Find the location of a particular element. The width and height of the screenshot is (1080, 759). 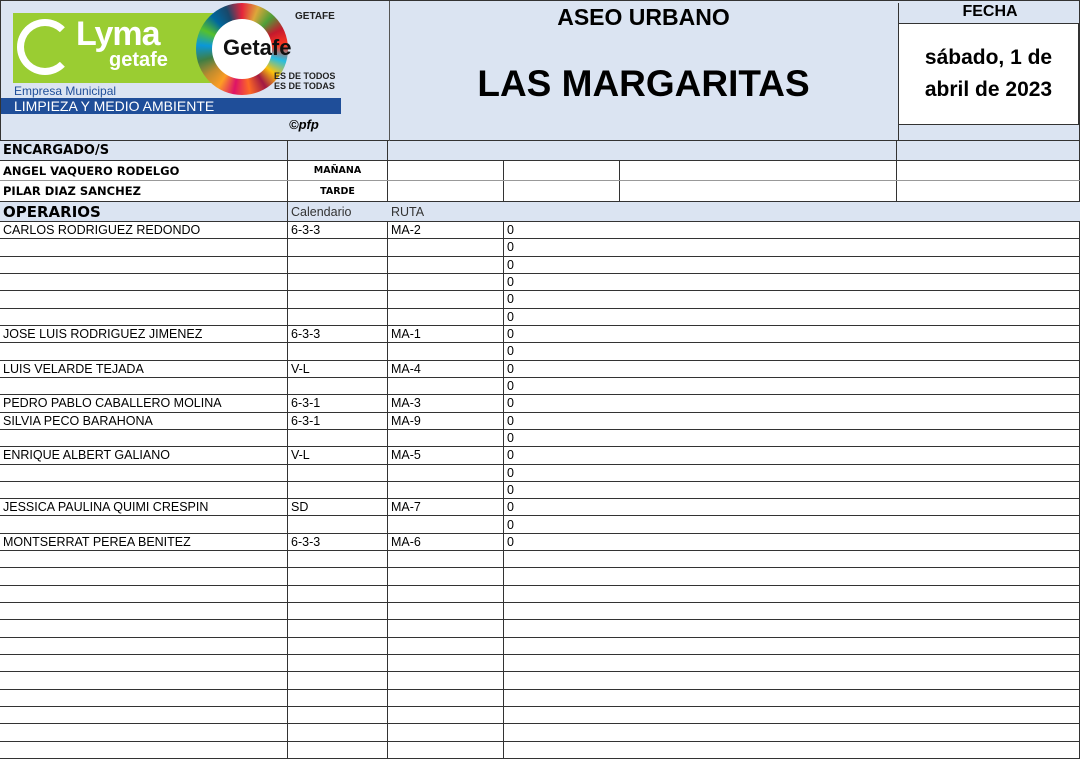

fecha-value: sábado, 1 de abril de 2023 is located at coordinates (988, 74).